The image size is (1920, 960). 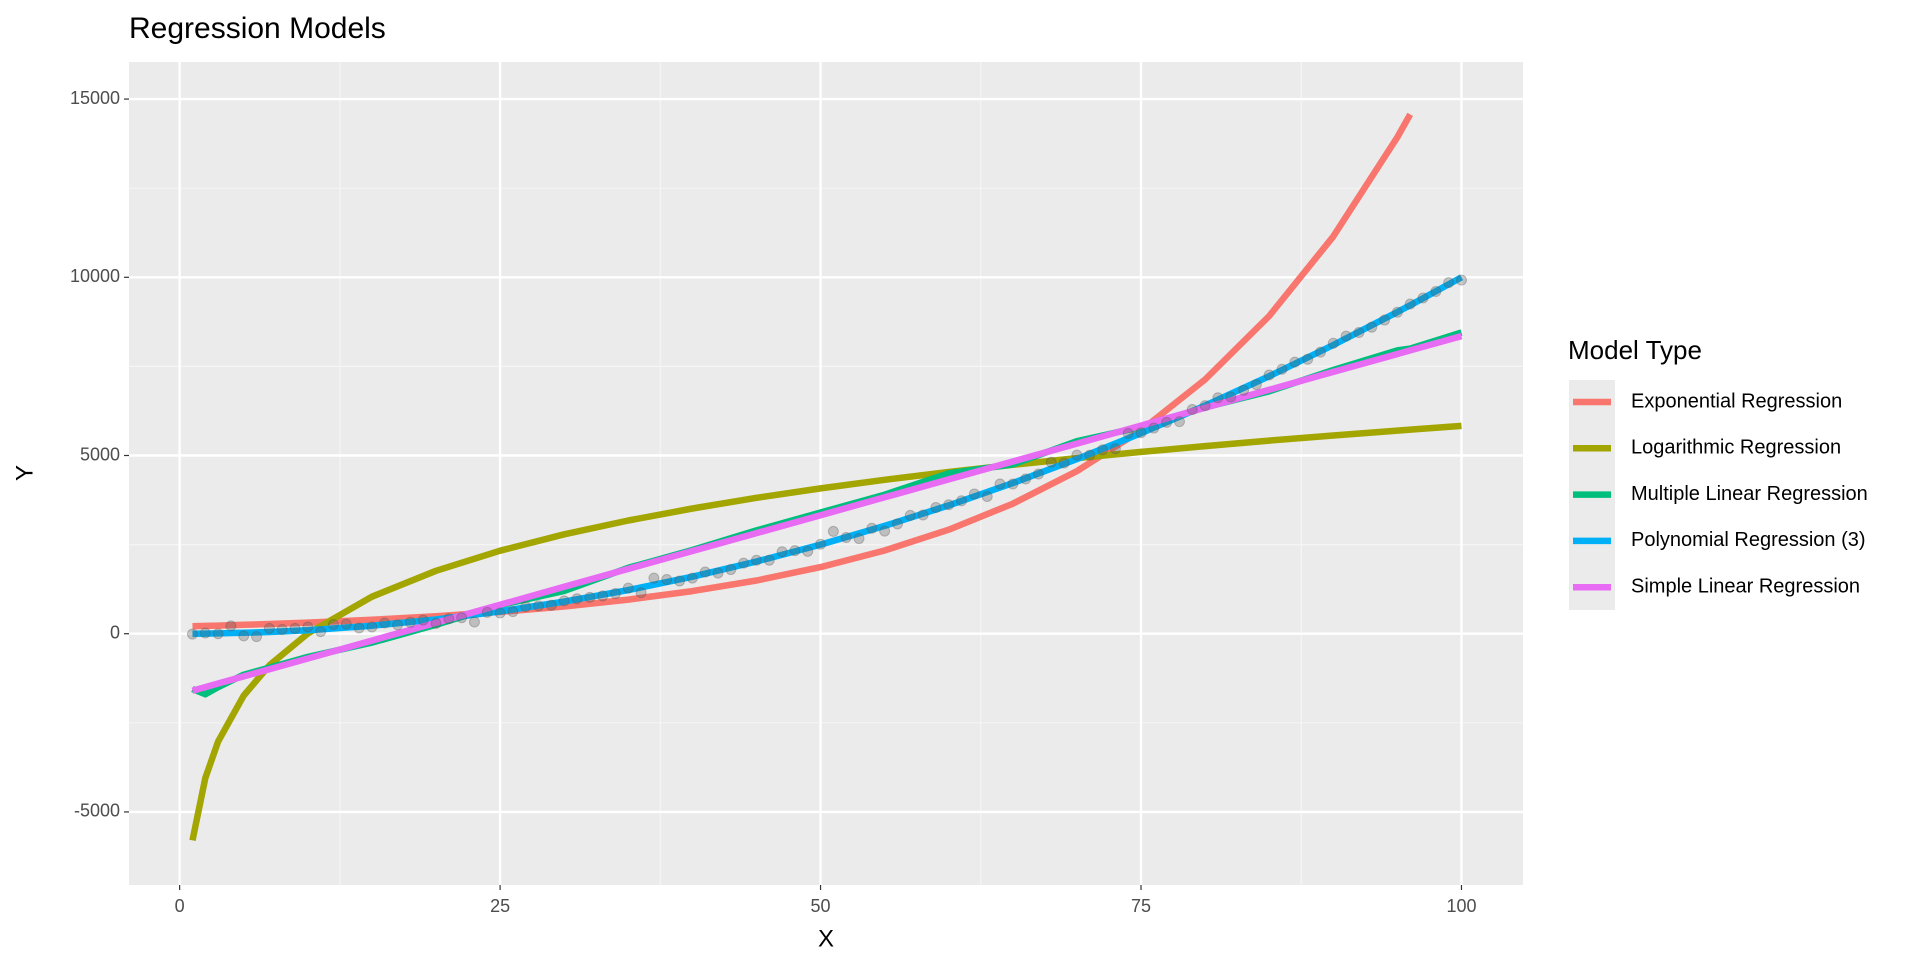 What do you see at coordinates (1461, 906) in the screenshot?
I see `x-tick-label: 100` at bounding box center [1461, 906].